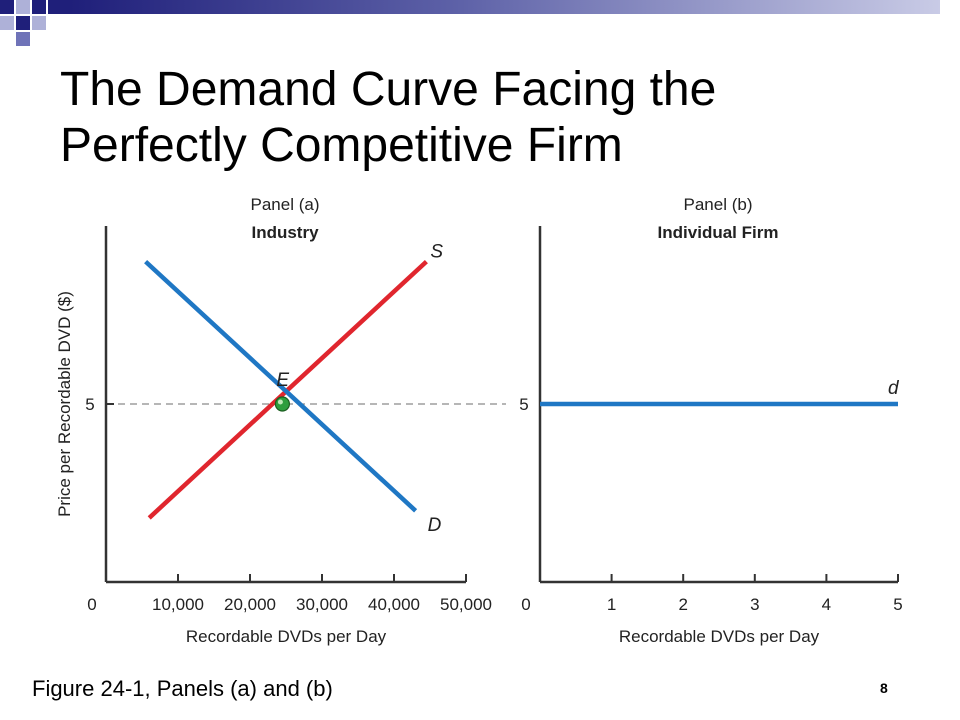 This screenshot has height=720, width=960. I want to click on series-label-d: d, so click(894, 388).